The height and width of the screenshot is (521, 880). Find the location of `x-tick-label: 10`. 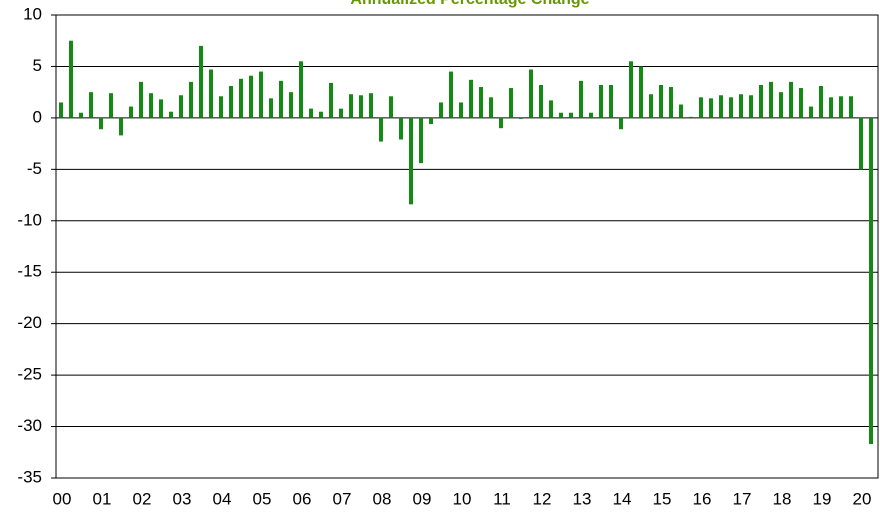

x-tick-label: 10 is located at coordinates (462, 498).